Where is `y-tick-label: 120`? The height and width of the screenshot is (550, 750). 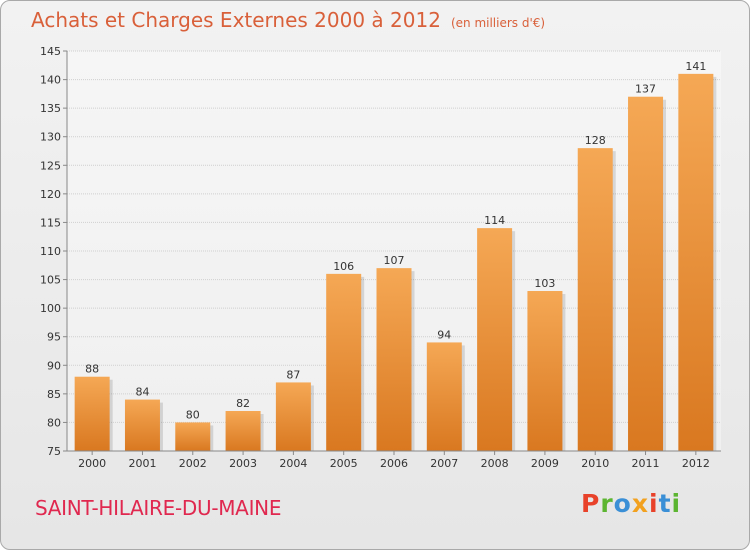 y-tick-label: 120 is located at coordinates (50, 194).